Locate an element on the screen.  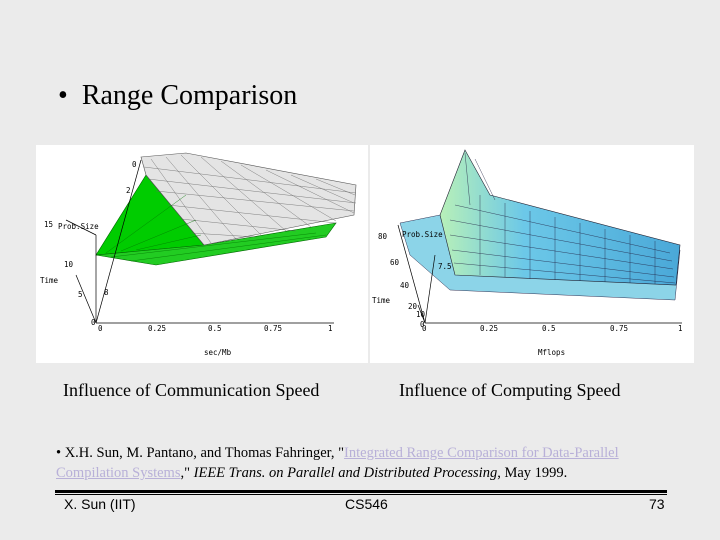
mesh-surface is located at coordinates (248, 199).